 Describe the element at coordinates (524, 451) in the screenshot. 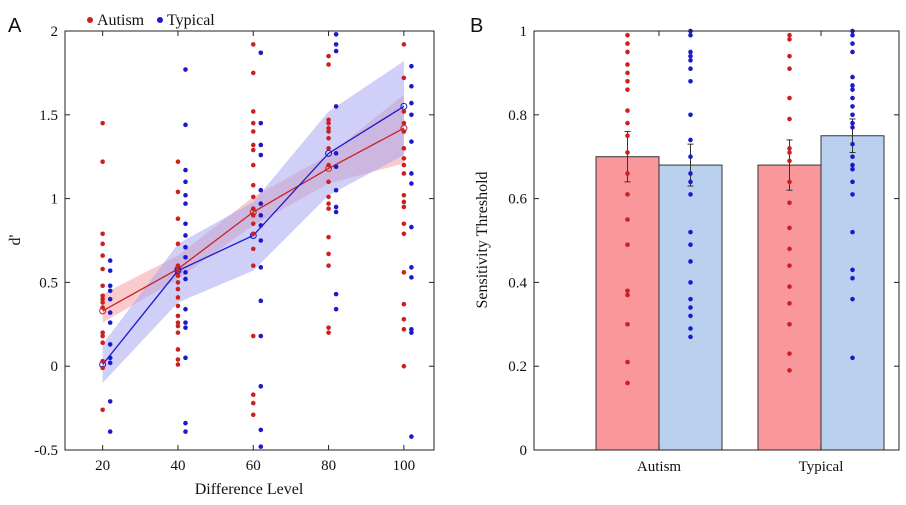

I see `y-tick-label: 0` at that location.